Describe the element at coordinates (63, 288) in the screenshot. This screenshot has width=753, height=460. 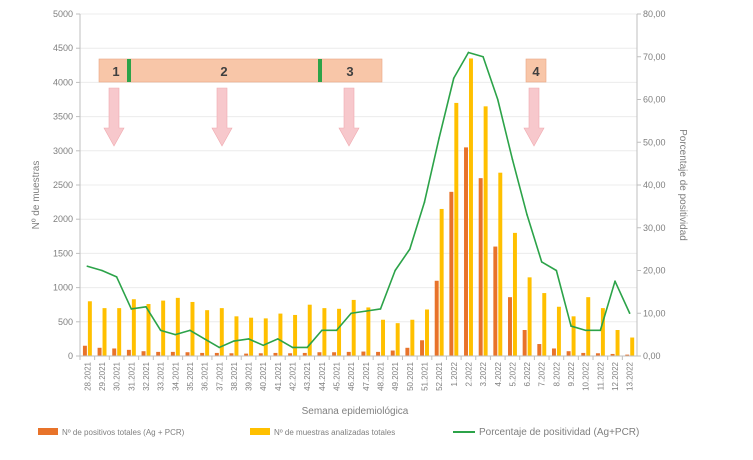
I see `y-tick-label: 1000` at that location.